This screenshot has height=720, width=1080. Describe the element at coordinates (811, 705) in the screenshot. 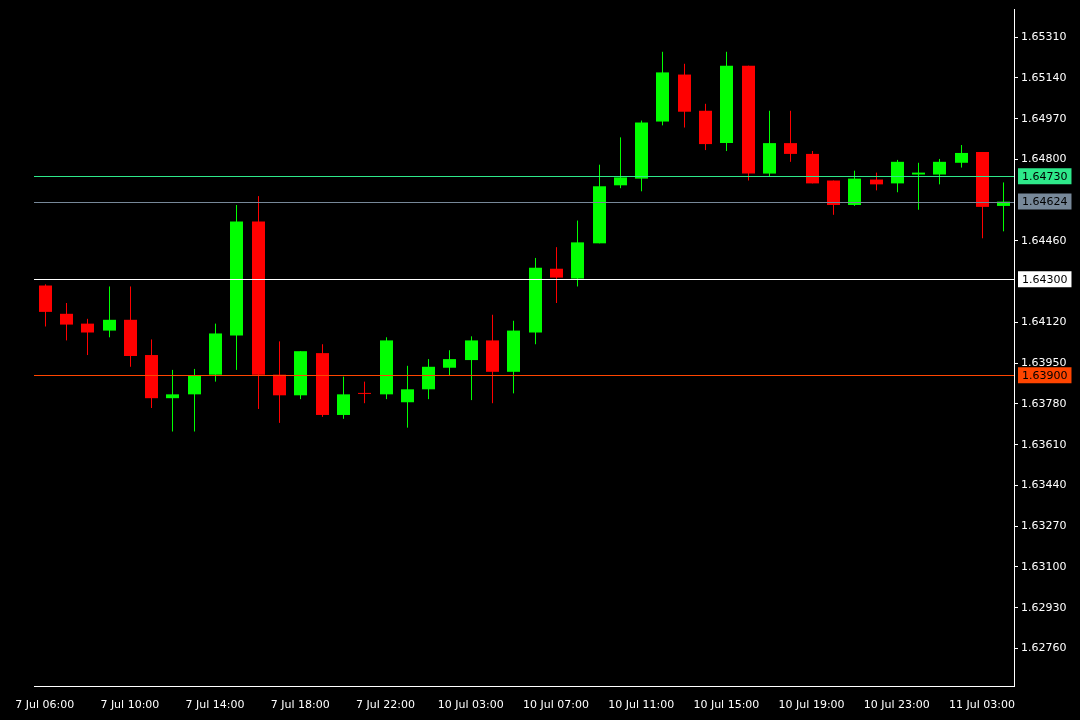

I see `x-tick-label: 10 Jul 19:00` at that location.